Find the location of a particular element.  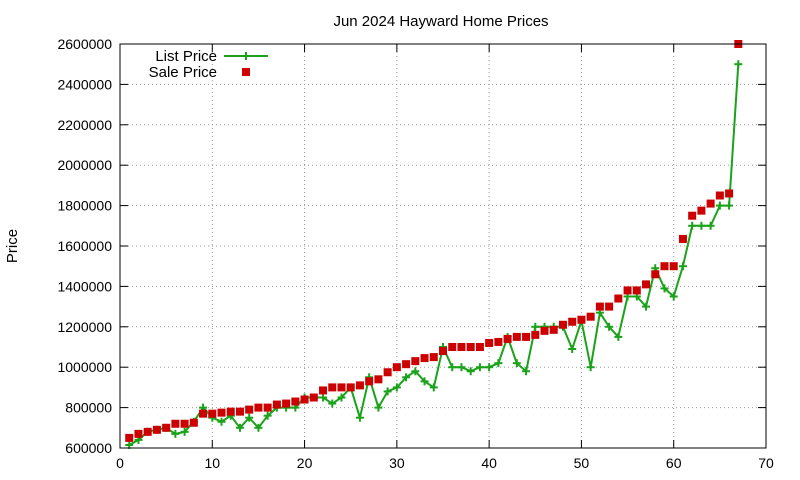

x-tick-label: 60 is located at coordinates (674, 463).